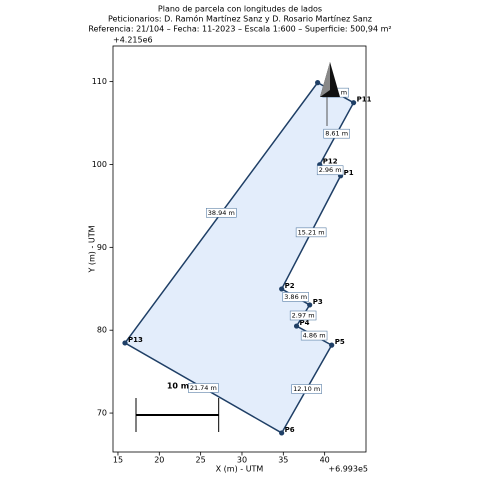 This screenshot has width=480, height=480. I want to click on north-arrow-shade, so click(325, 79).